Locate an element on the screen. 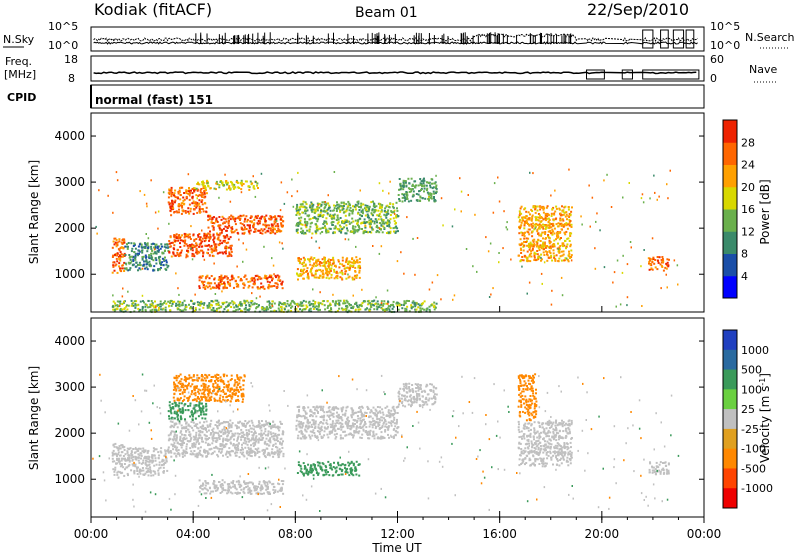 The height and width of the screenshot is (554, 800). power-colorbar-tick: 16 is located at coordinates (748, 209).